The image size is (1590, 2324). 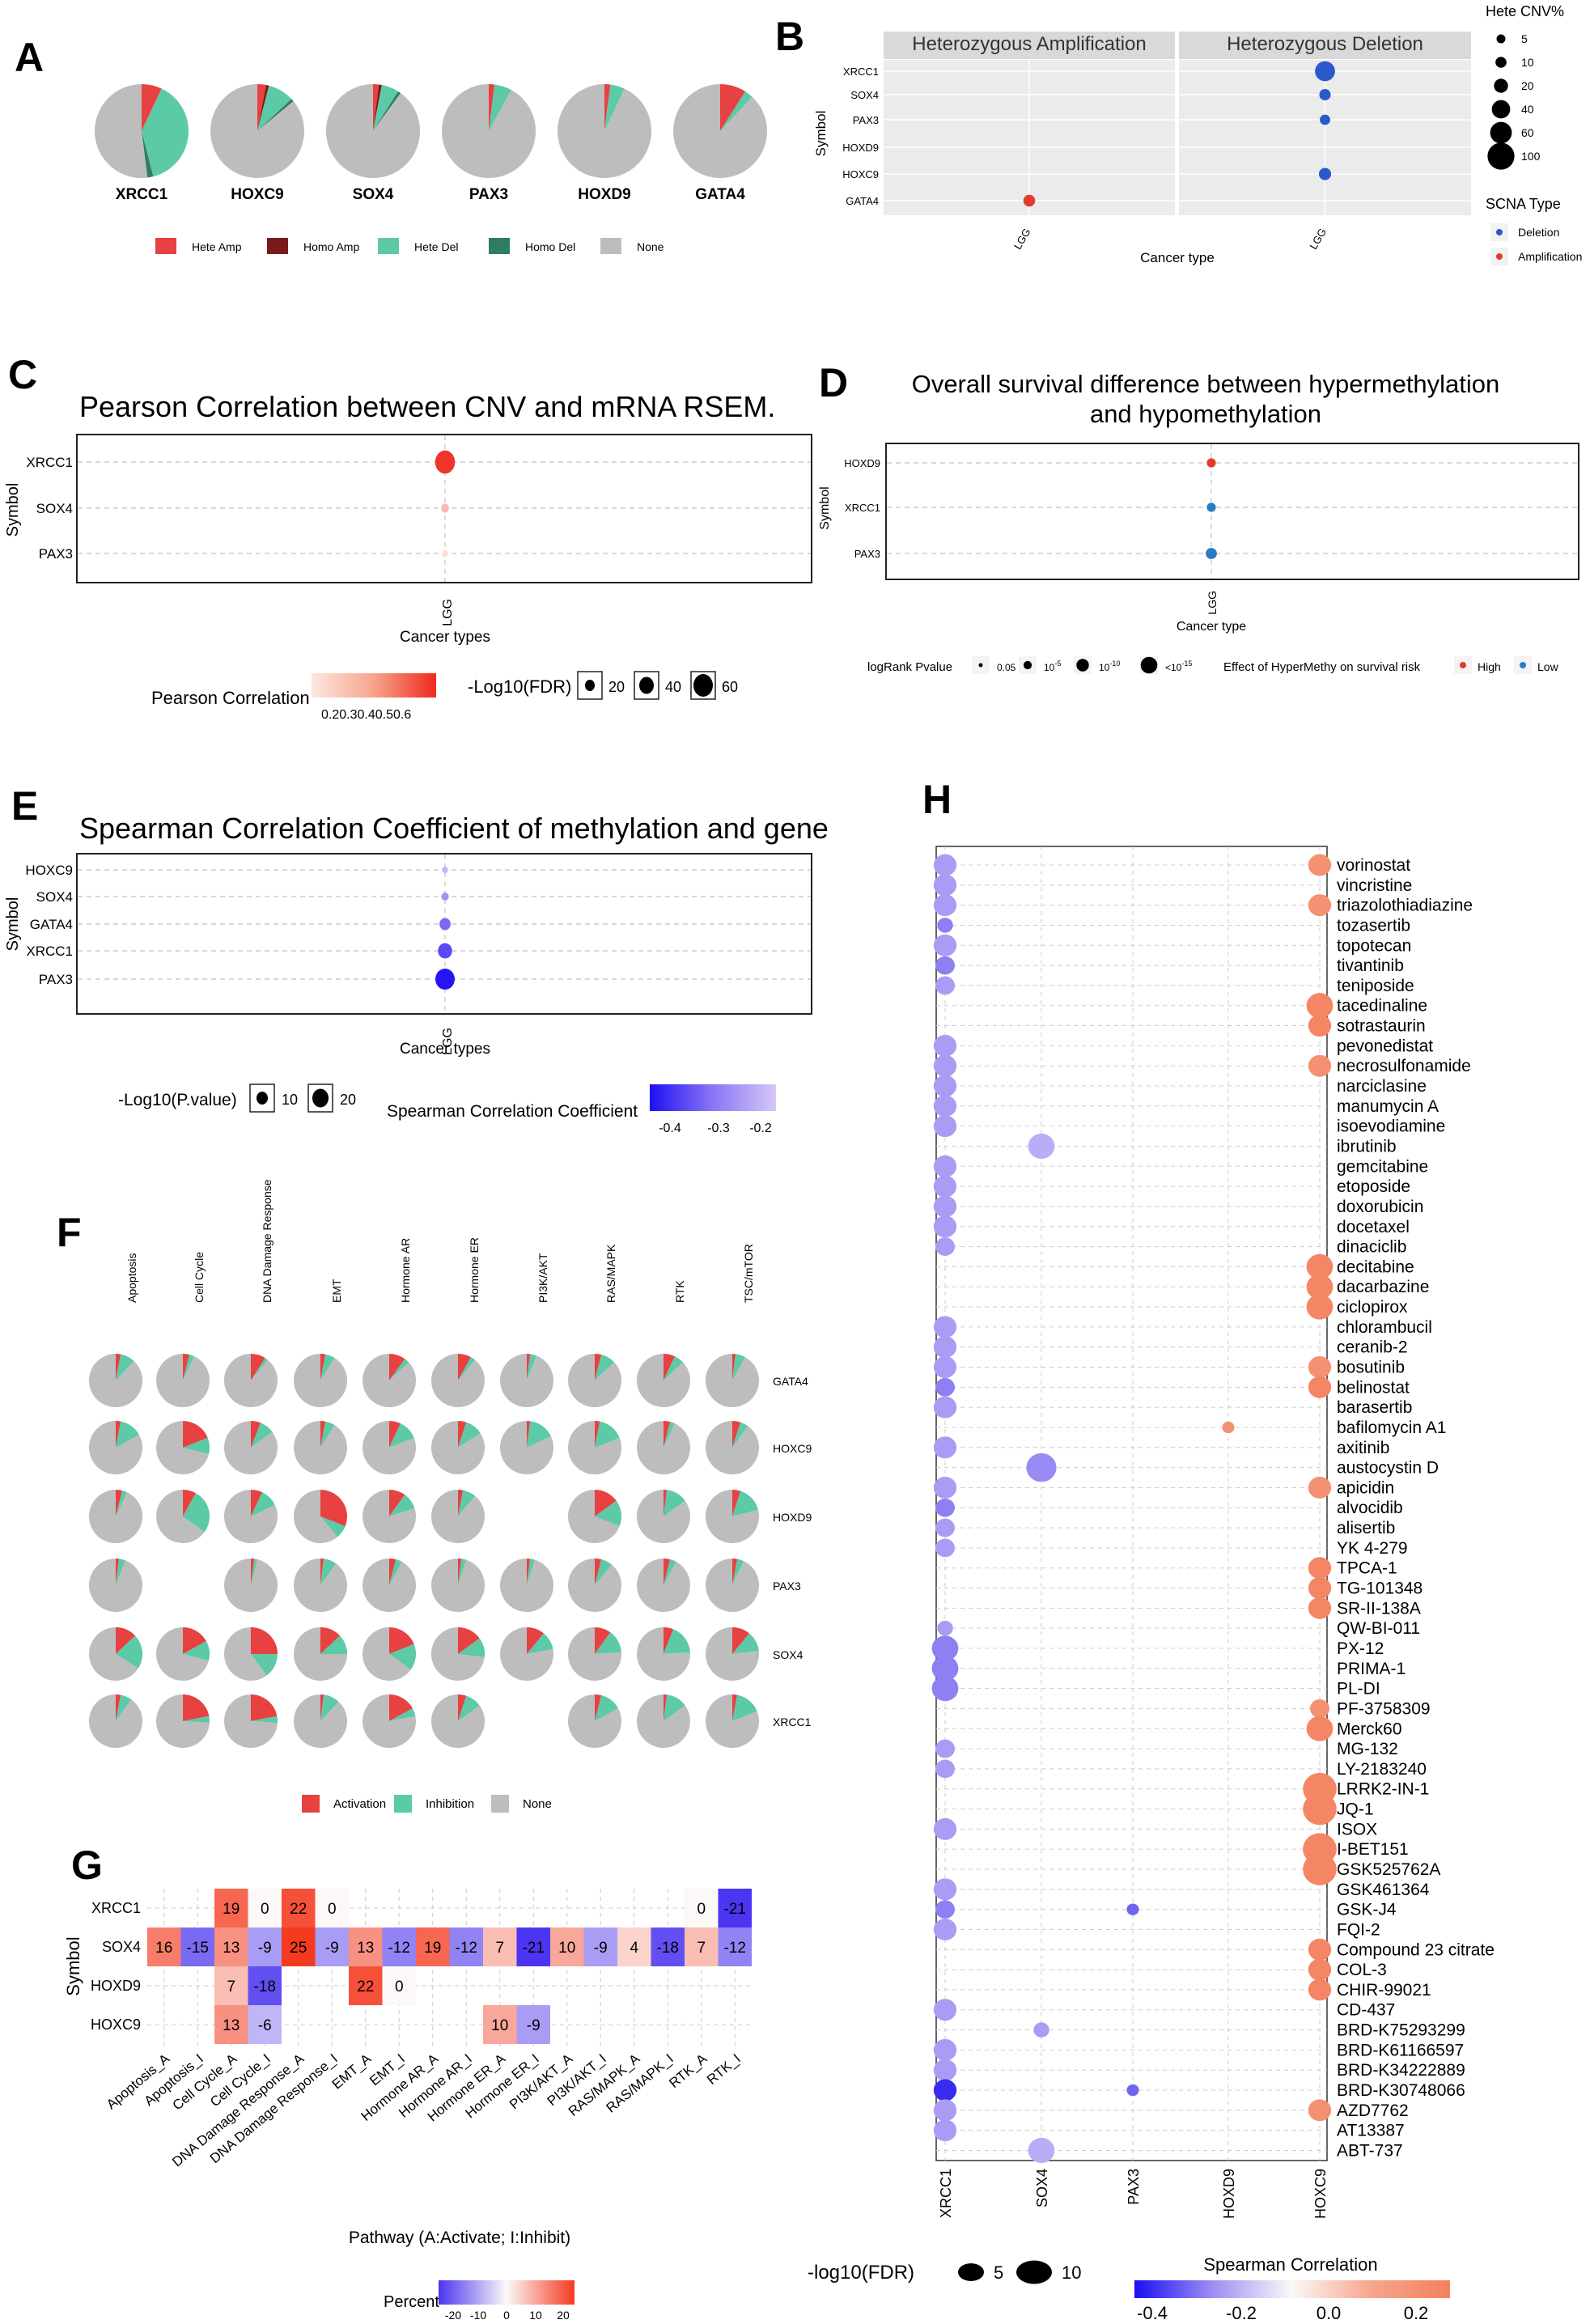 I want to click on color-legend-title: Spearman Correlation Coefficient, so click(x=512, y=1111).